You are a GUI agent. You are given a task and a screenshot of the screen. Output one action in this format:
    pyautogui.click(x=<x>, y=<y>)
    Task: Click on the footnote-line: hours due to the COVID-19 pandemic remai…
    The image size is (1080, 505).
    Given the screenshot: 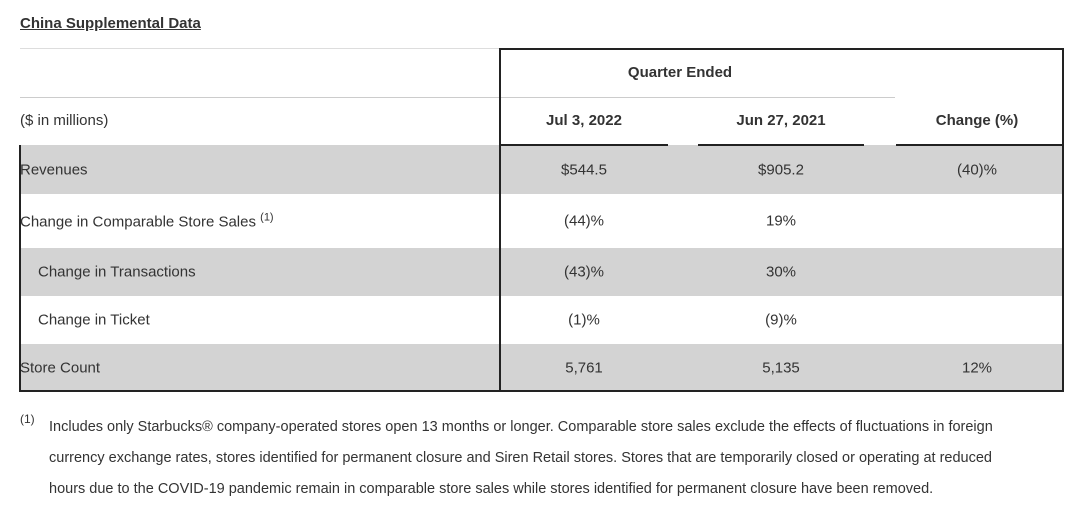 What is the action you would take?
    pyautogui.click(x=491, y=489)
    